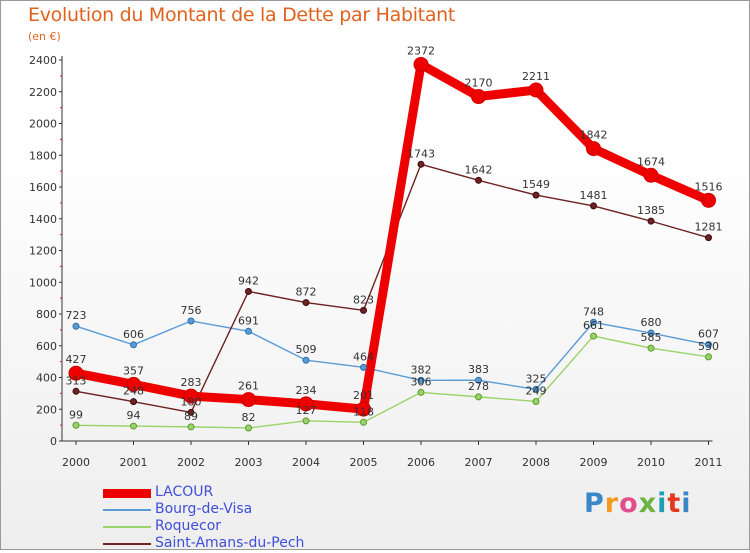 Image resolution: width=750 pixels, height=553 pixels. I want to click on data-label: 1385, so click(651, 210).